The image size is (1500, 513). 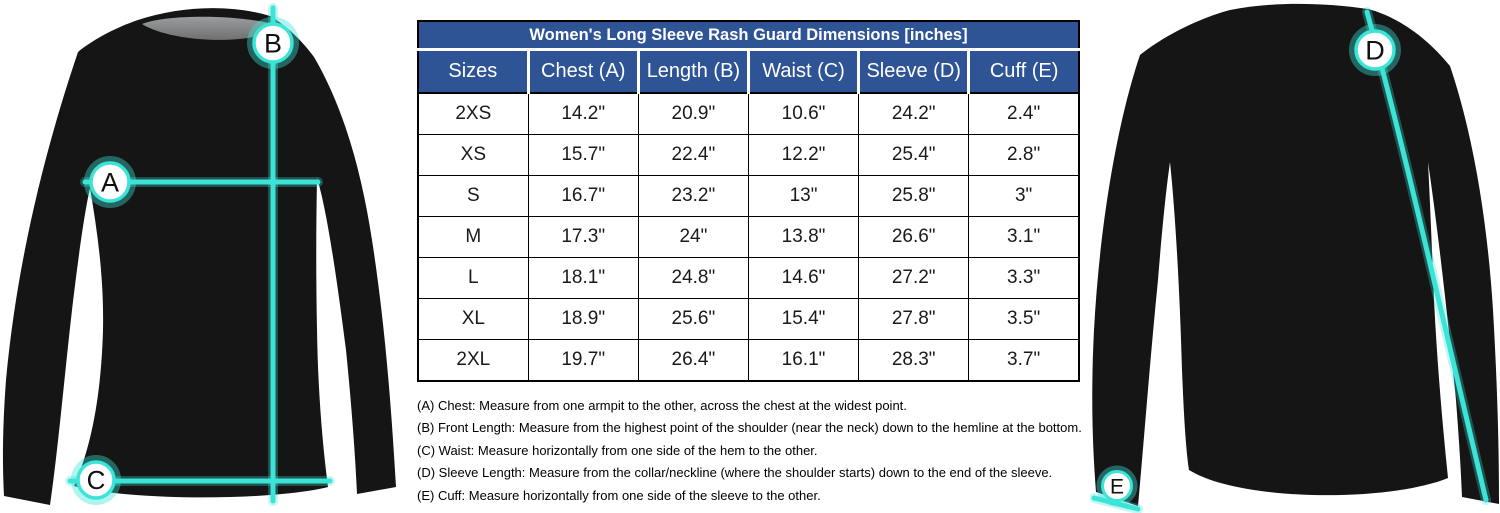 What do you see at coordinates (693, 319) in the screenshot?
I see `dimension-value: 25.6"` at bounding box center [693, 319].